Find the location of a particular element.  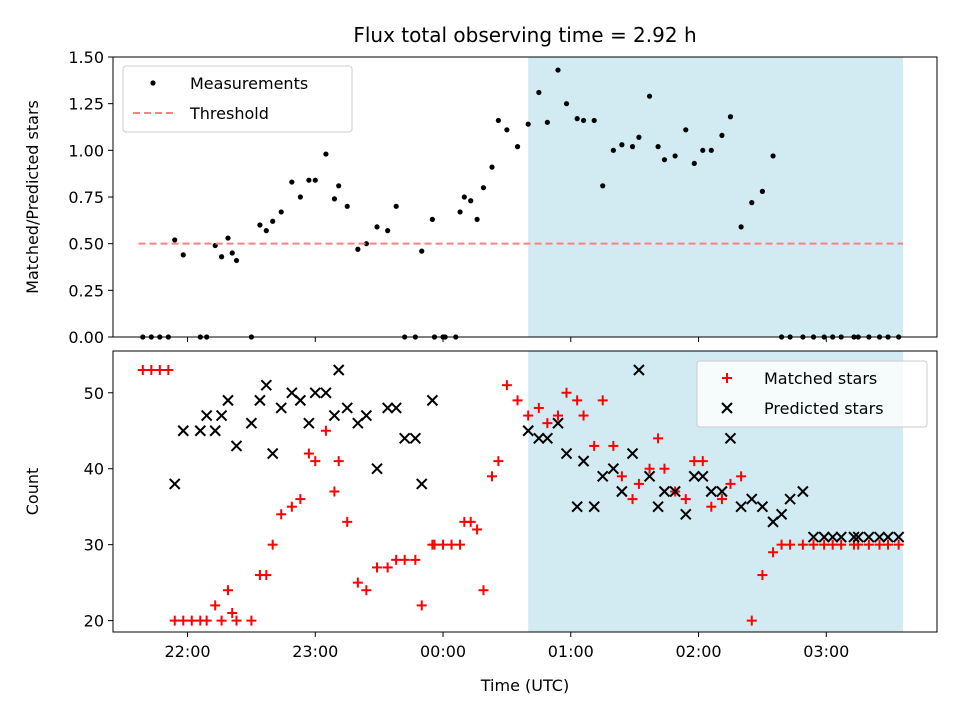

chart-title: Flux total observing time = 2.92 h is located at coordinates (524, 35).